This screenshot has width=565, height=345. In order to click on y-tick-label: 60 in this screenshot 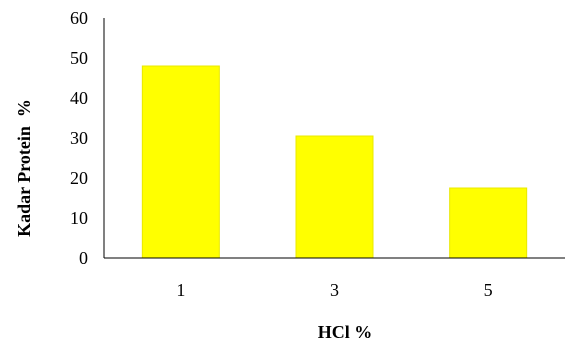, I will do `click(79, 18)`.